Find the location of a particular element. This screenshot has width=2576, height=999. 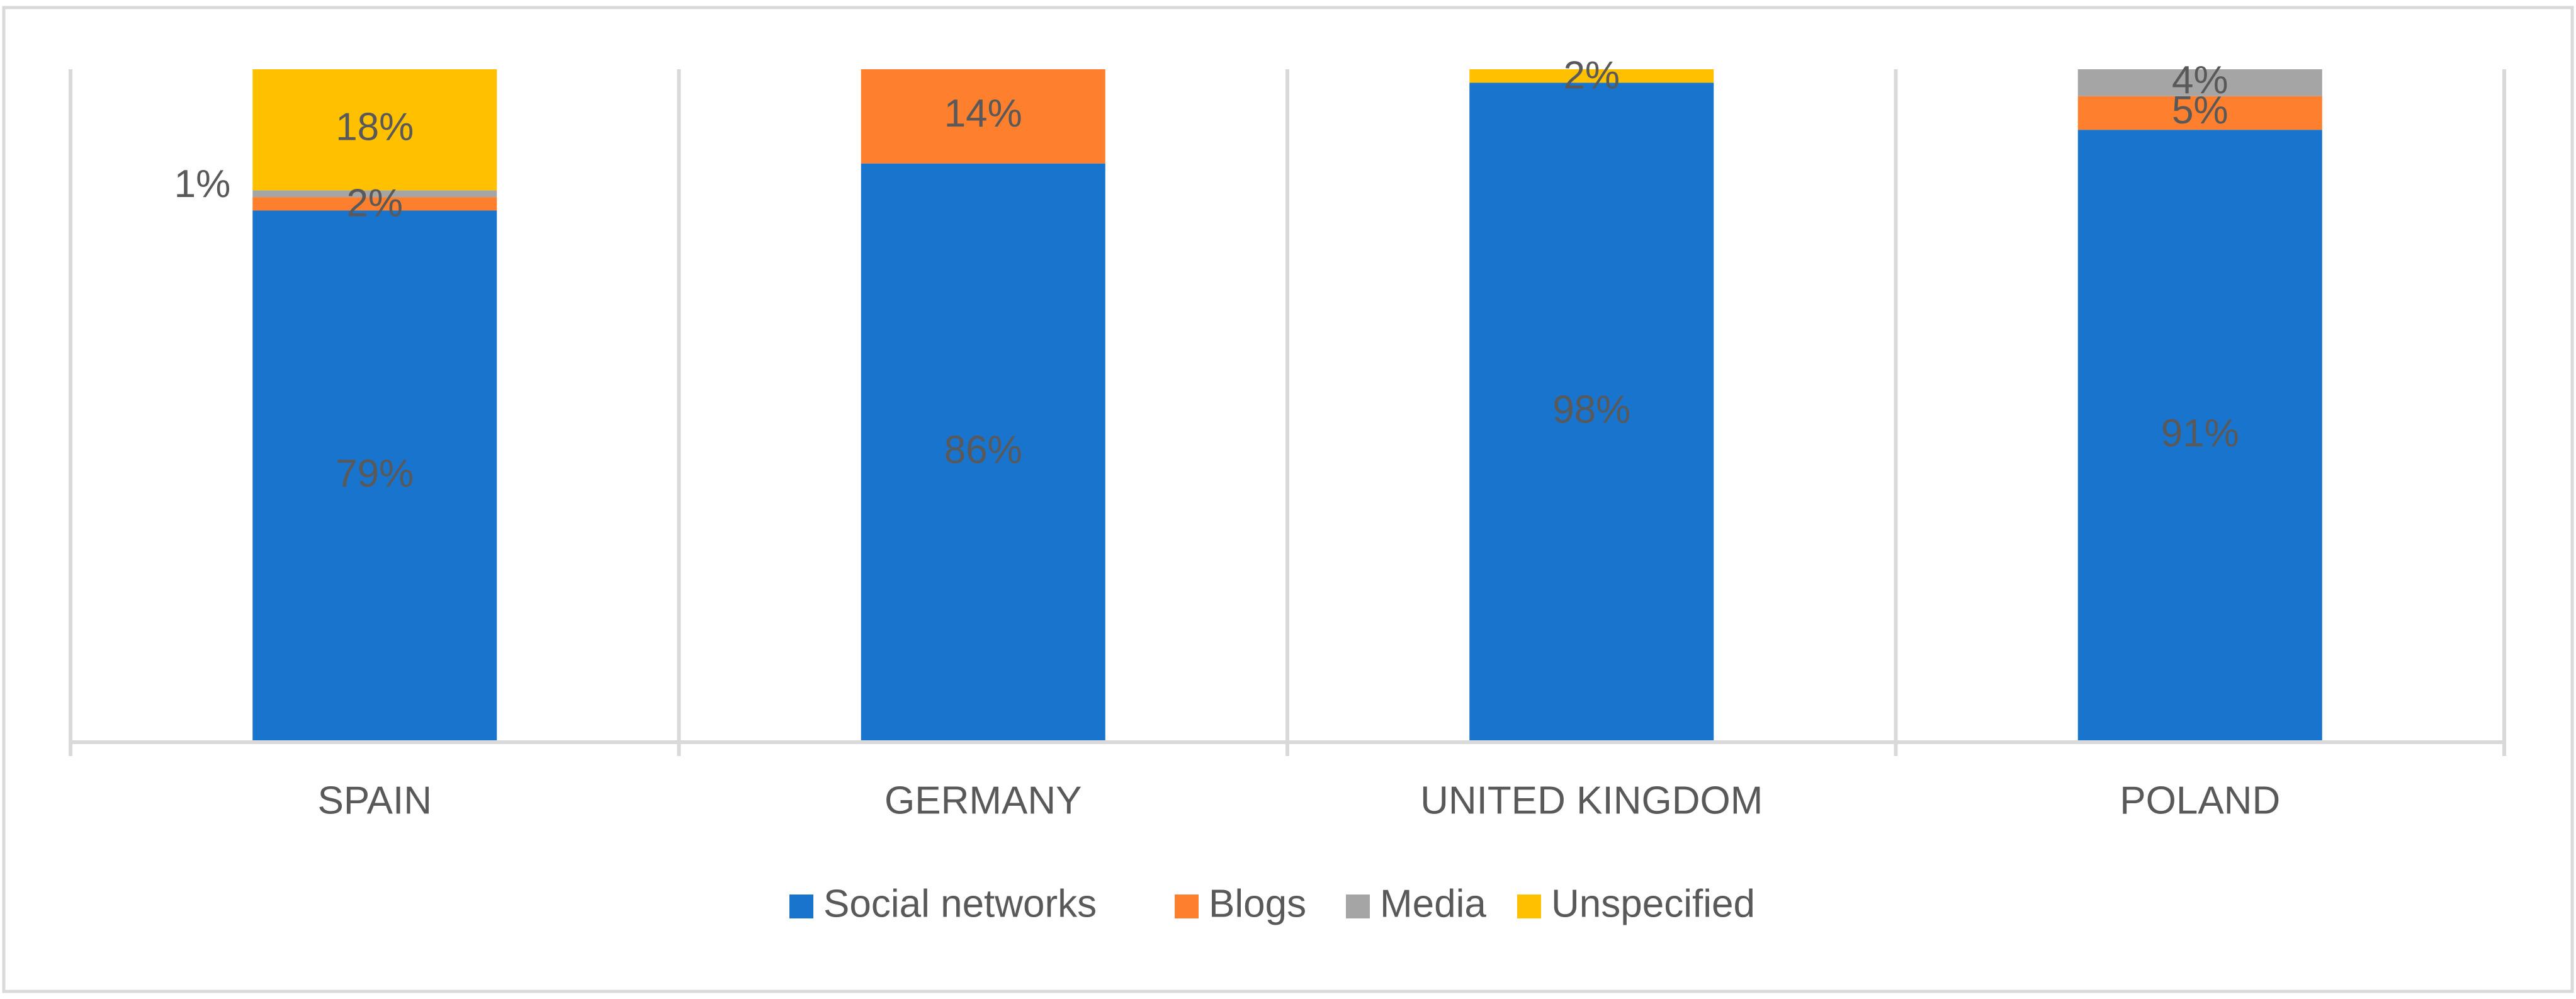

data-label-germany-social-networks: 86% is located at coordinates (983, 451).